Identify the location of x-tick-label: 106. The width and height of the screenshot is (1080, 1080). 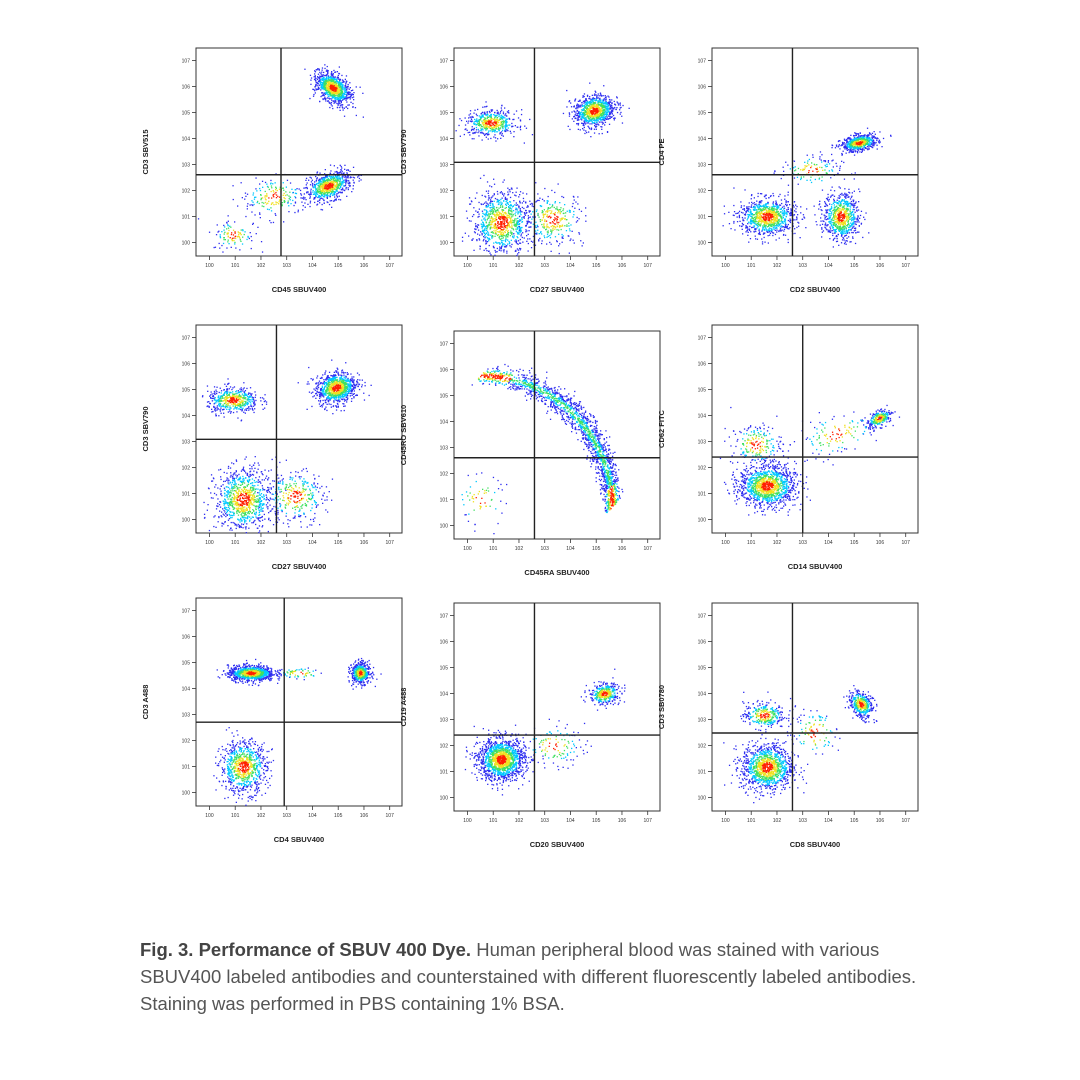
(364, 266).